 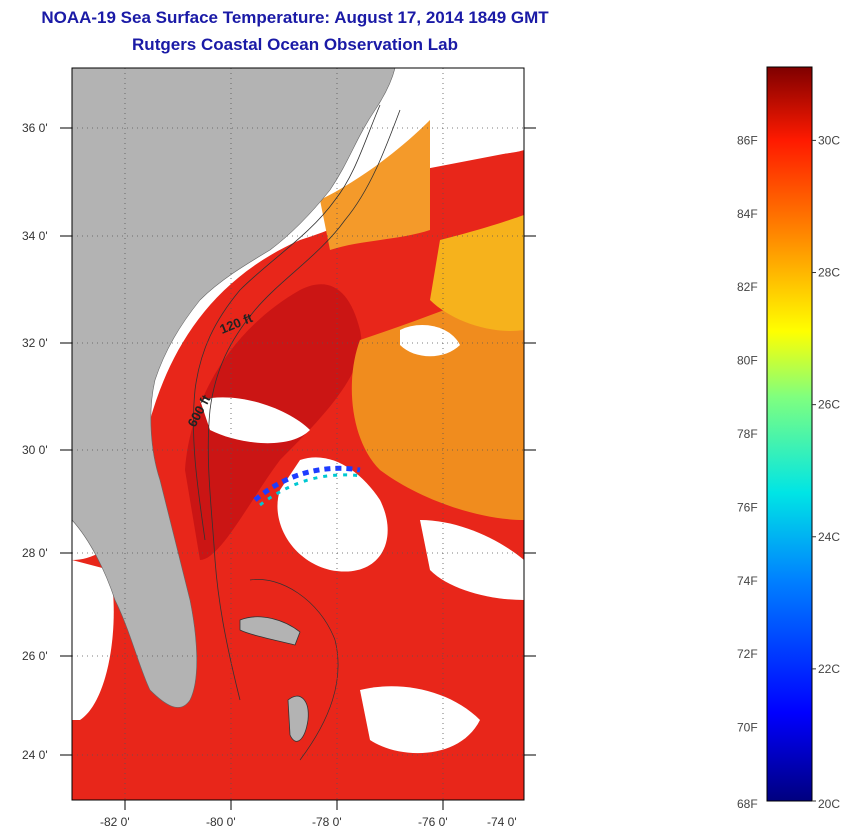 I want to click on ocean-orange-region, so click(x=437, y=400).